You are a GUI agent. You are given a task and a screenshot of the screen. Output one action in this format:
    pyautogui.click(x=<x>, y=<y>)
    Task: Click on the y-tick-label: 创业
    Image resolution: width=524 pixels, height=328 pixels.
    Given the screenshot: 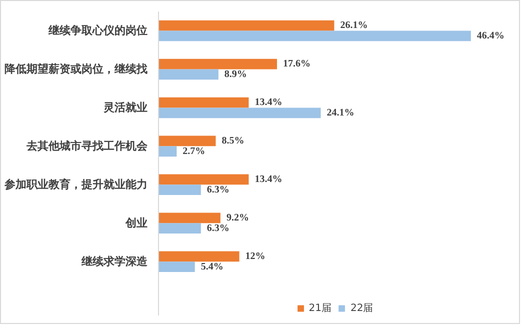 What is the action you would take?
    pyautogui.click(x=136, y=223)
    